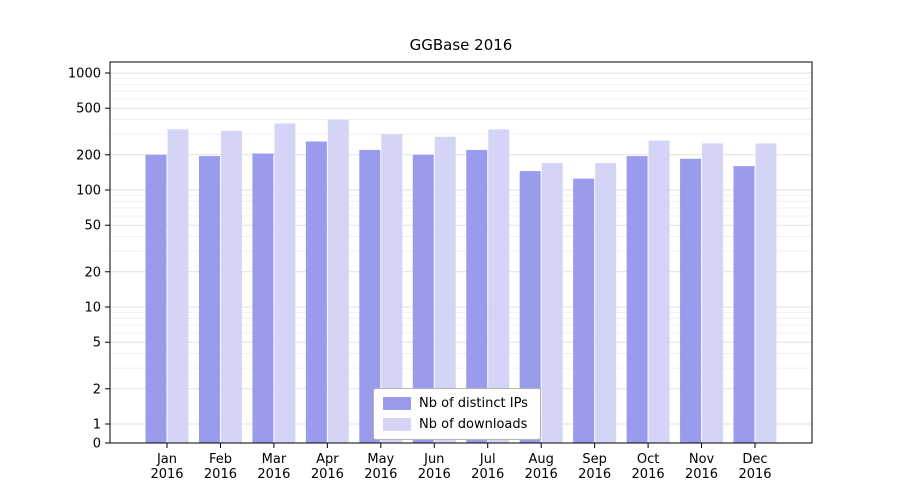 The image size is (900, 500). Describe the element at coordinates (433, 459) in the screenshot. I see `x-tick-label: Jun` at that location.